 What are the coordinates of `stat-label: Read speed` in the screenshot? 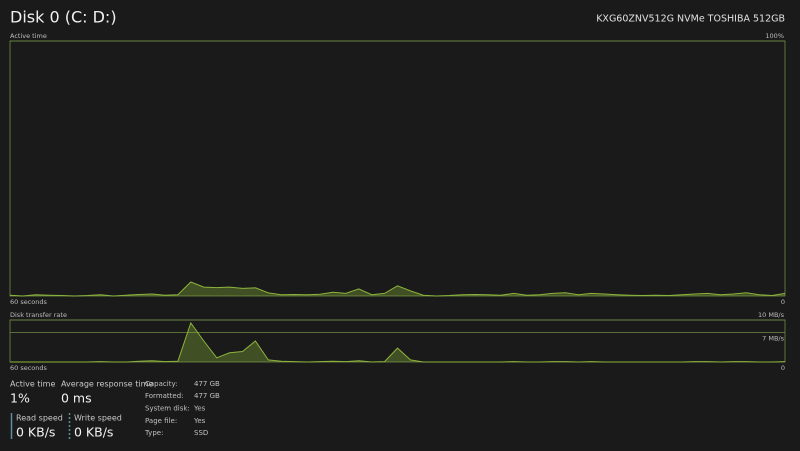 It's located at (39, 418).